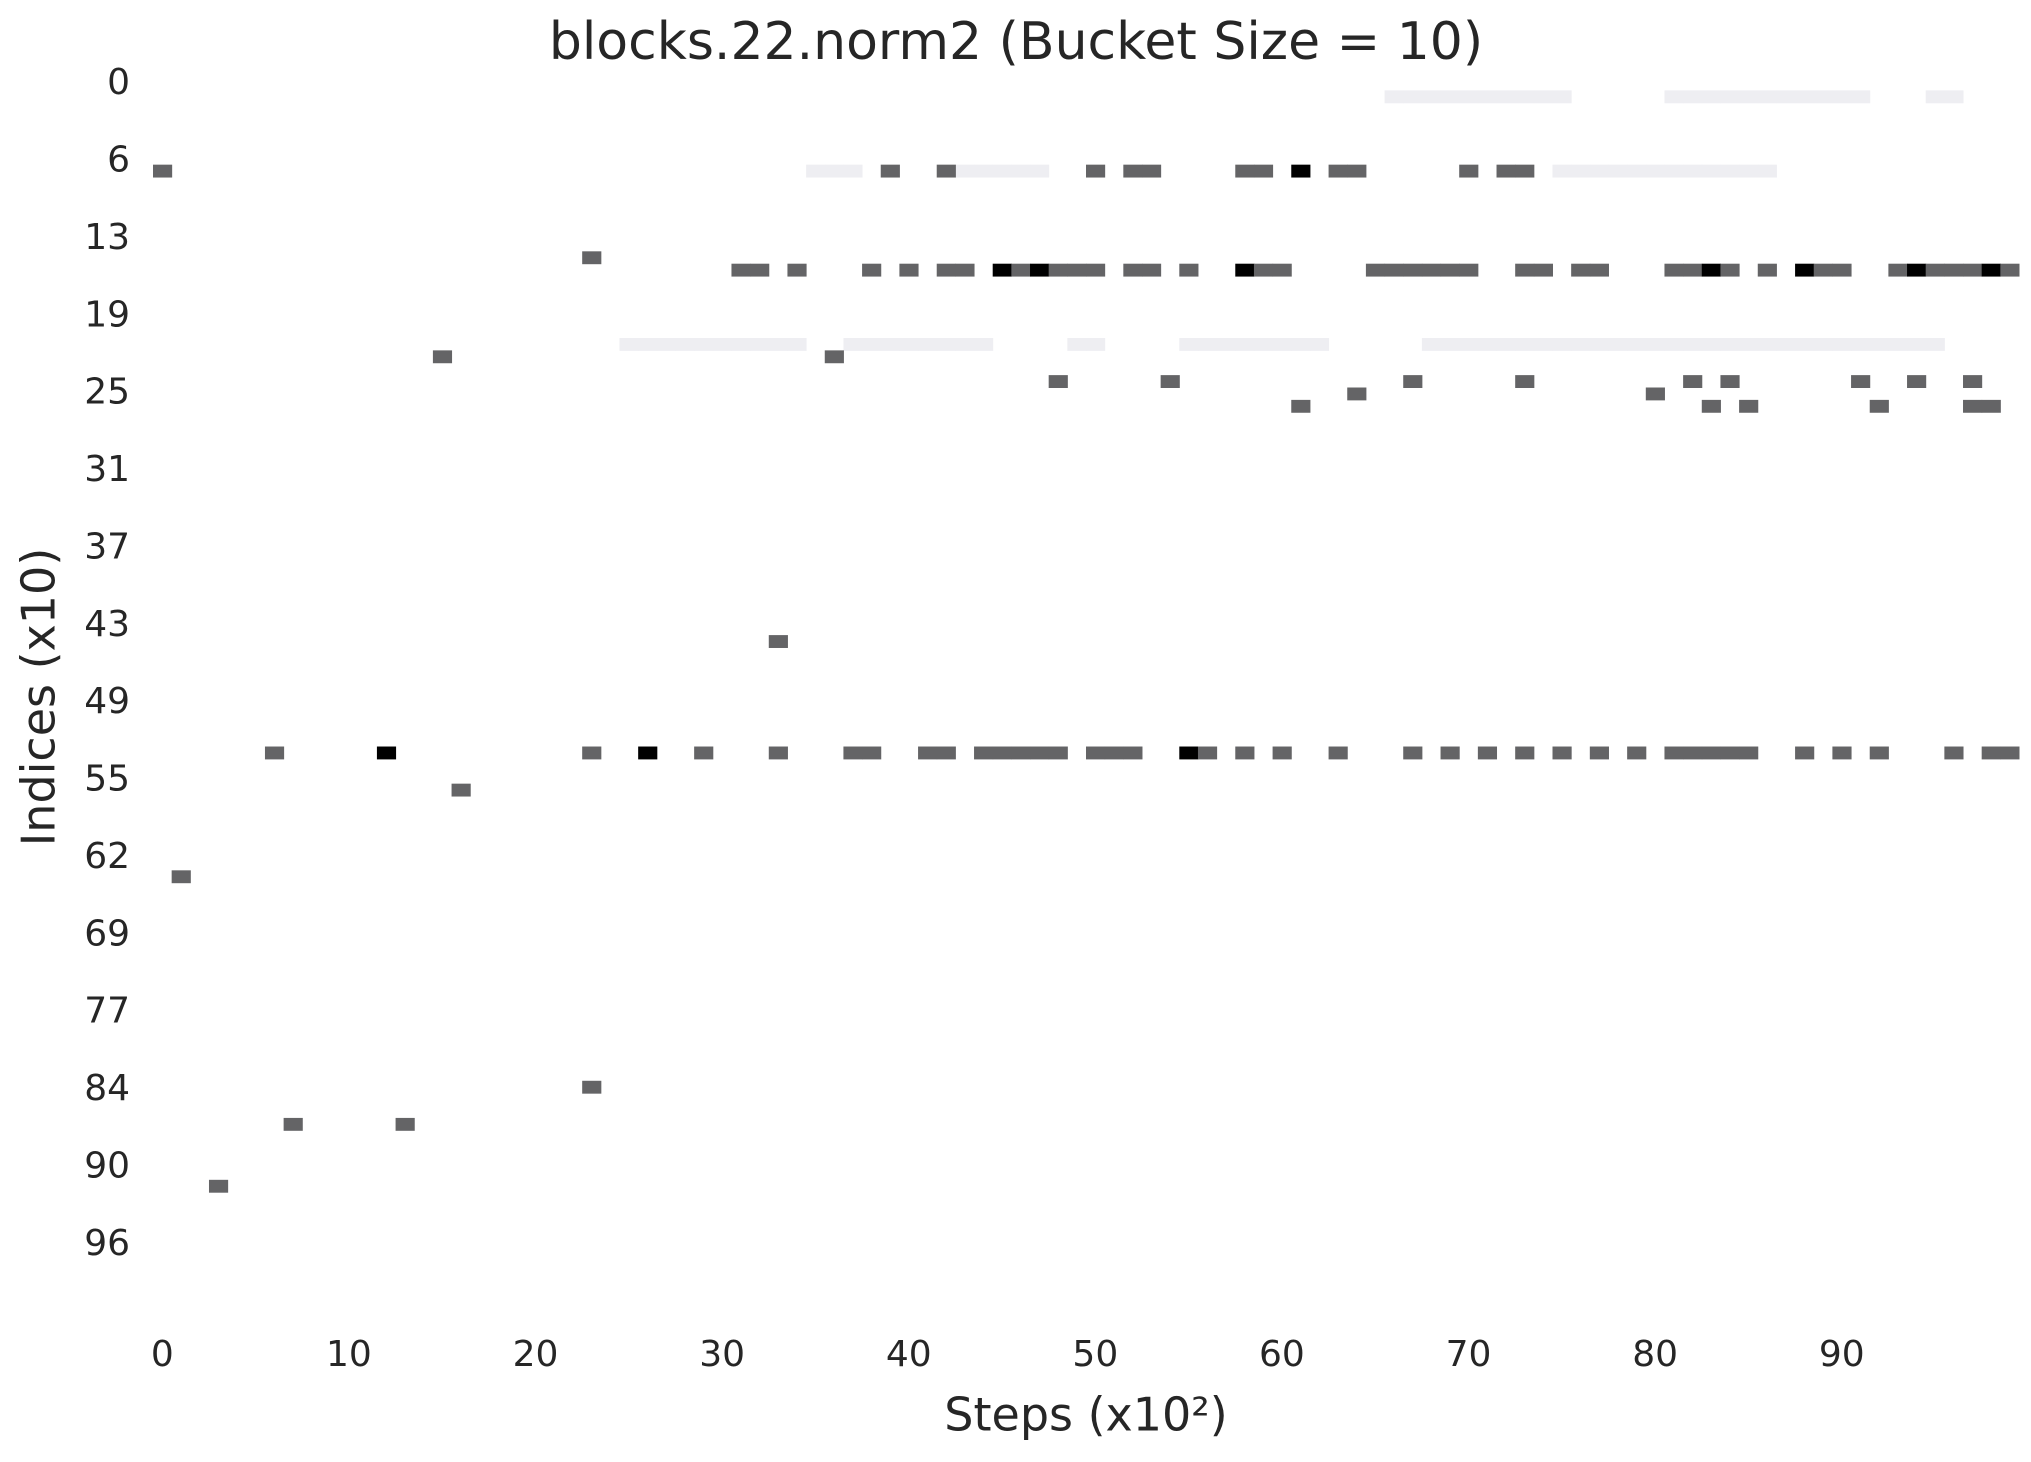 This screenshot has height=1462, width=2031. What do you see at coordinates (107, 314) in the screenshot?
I see `y-tick-label: 19` at bounding box center [107, 314].